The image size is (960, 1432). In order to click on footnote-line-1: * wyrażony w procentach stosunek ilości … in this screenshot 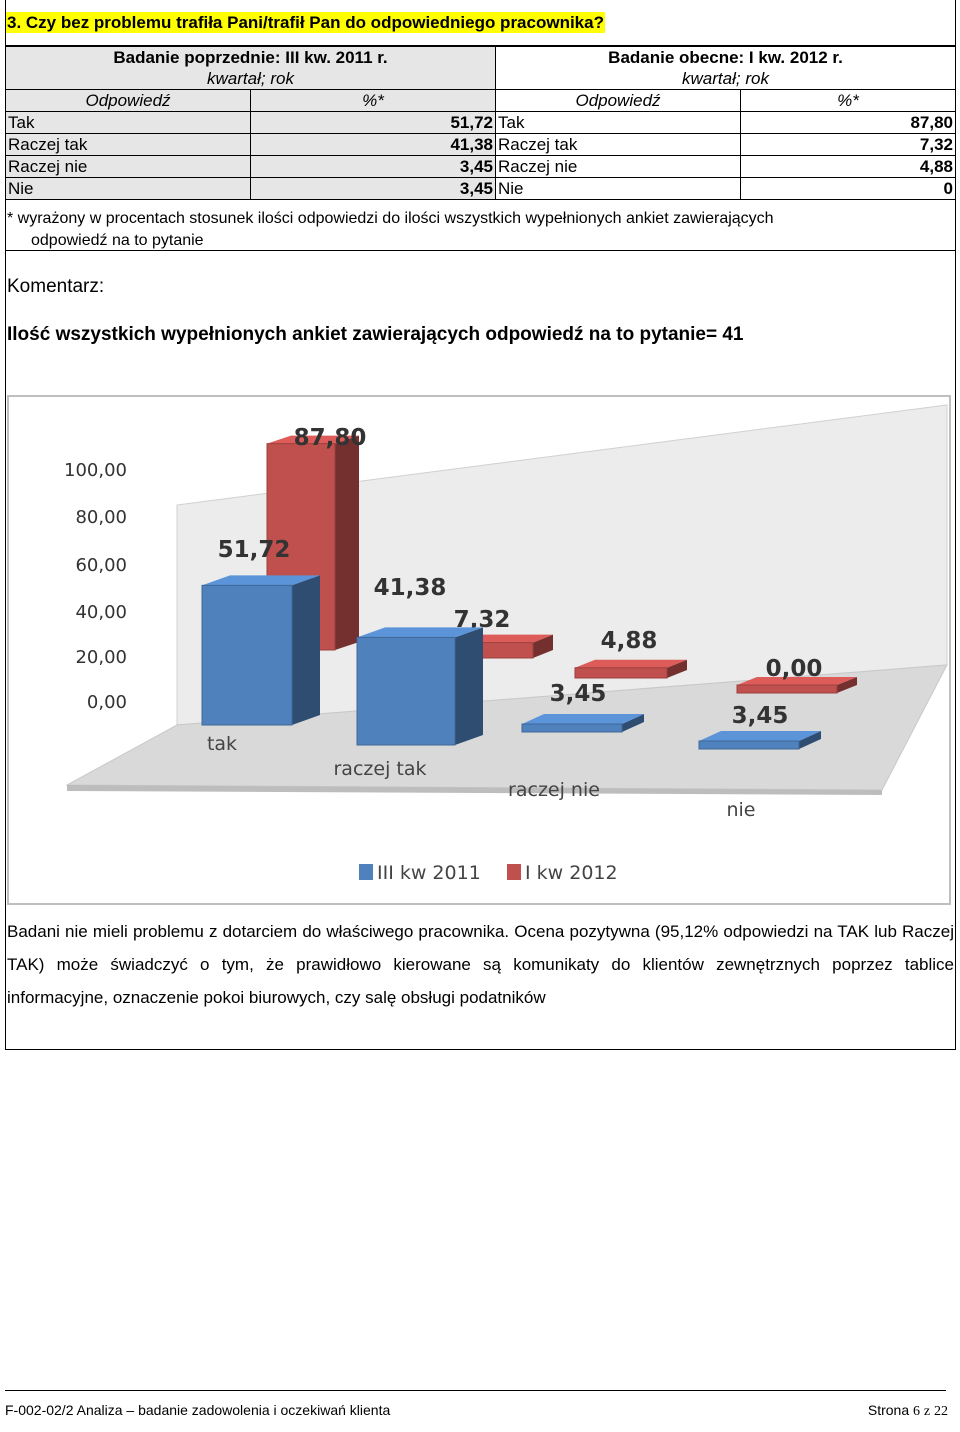, I will do `click(390, 218)`.